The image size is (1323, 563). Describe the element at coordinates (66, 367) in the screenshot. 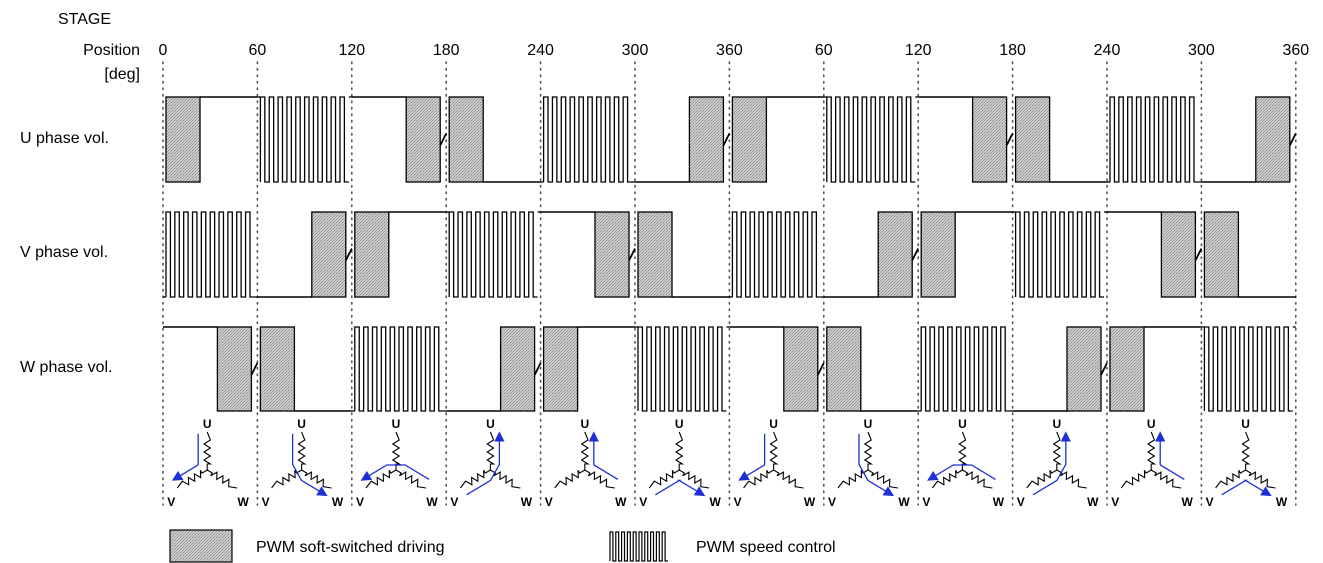

I see `phase-label-w: W phase vol.` at that location.